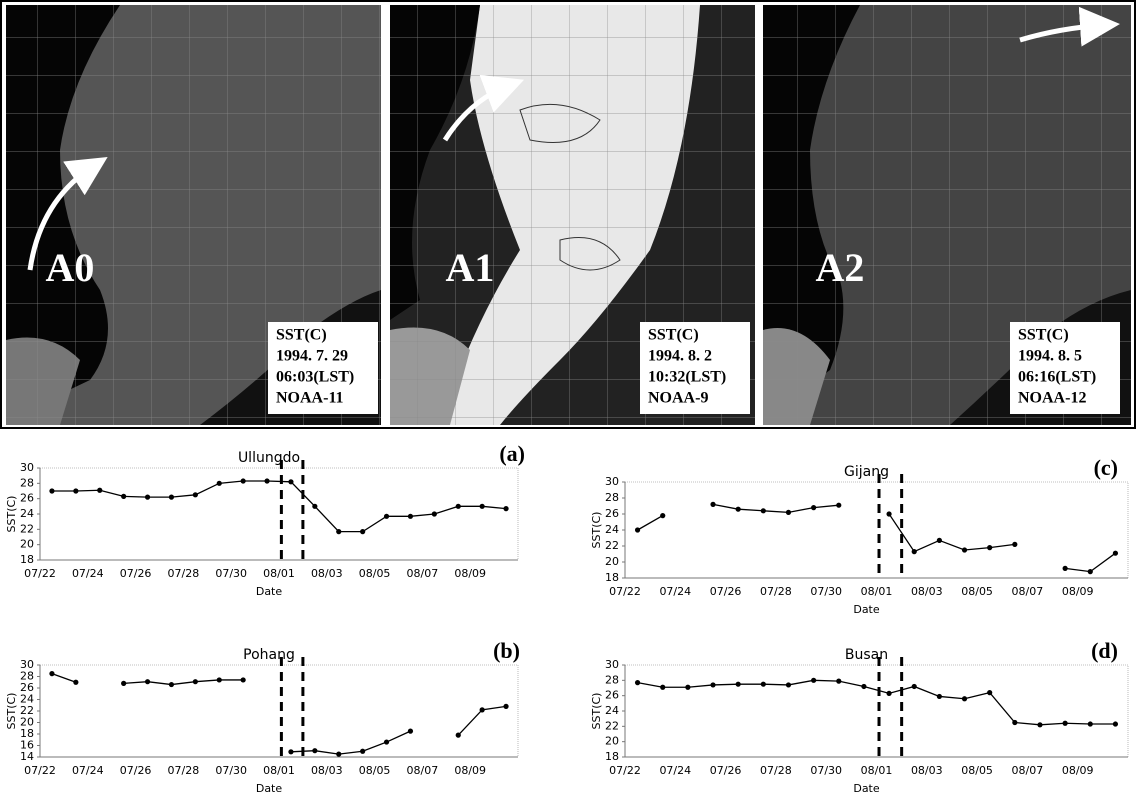 This screenshot has width=1137, height=804. I want to click on panel-label: A0, so click(70, 267).